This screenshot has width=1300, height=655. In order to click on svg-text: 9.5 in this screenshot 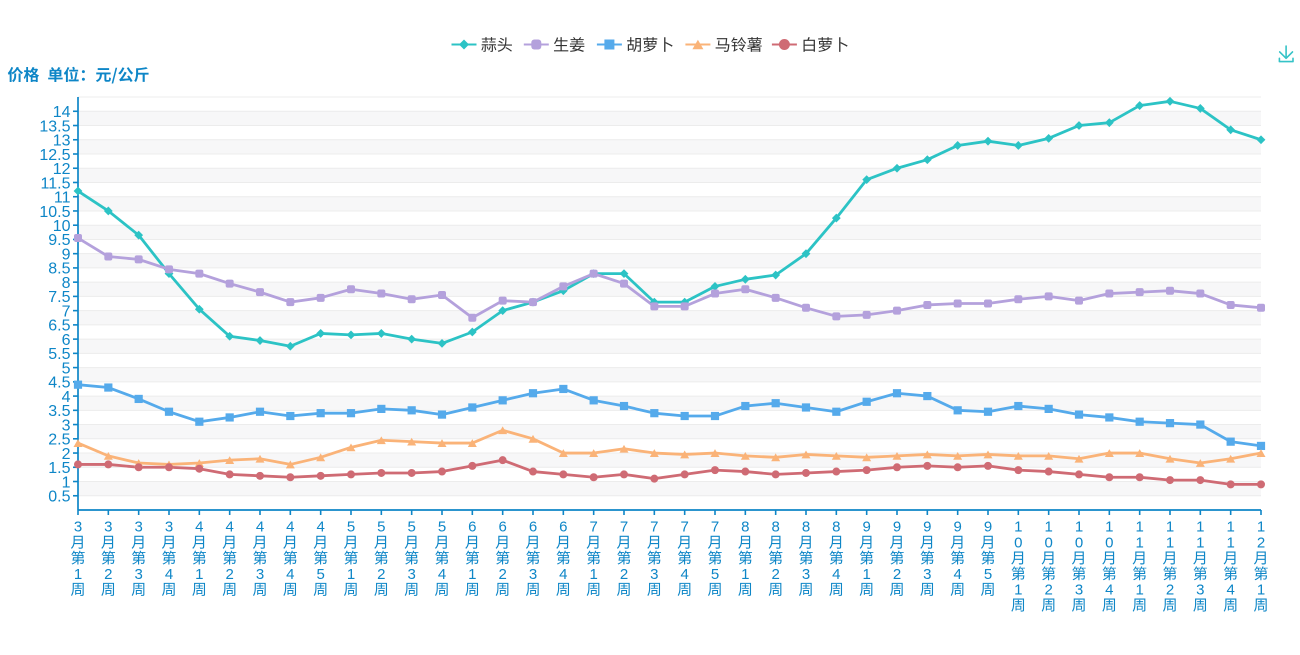, I will do `click(59, 240)`.